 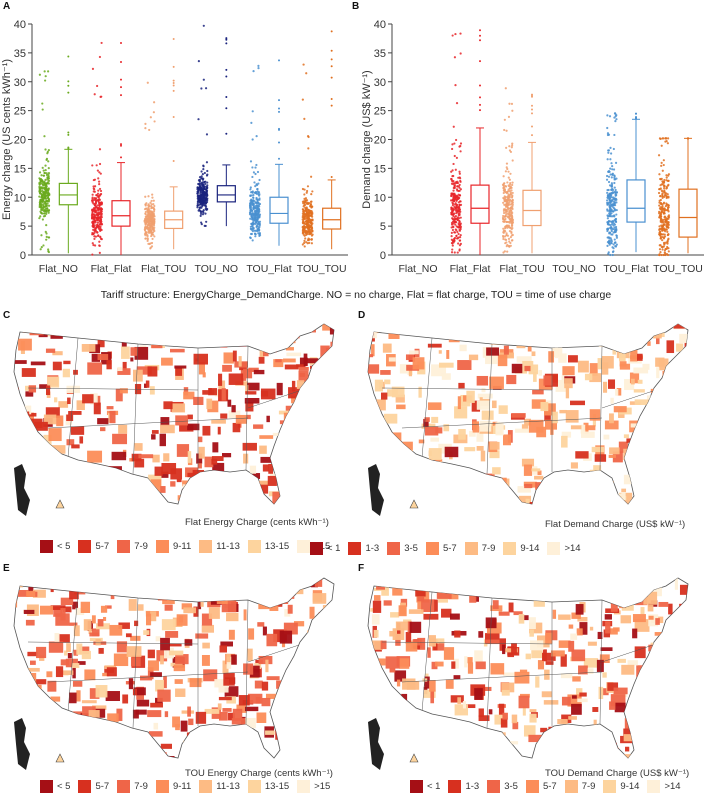 What do you see at coordinates (380, 141) in the screenshot?
I see `y-tick-label: 20` at bounding box center [380, 141].